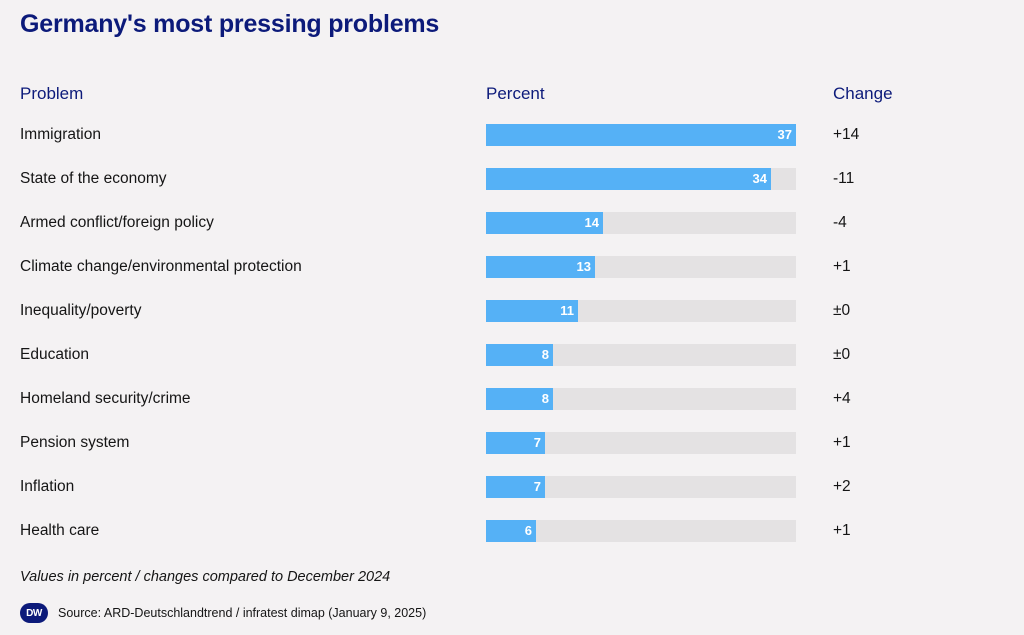  I want to click on bar-row: Armed conflict/foreign policy 14 -4, so click(512, 234).